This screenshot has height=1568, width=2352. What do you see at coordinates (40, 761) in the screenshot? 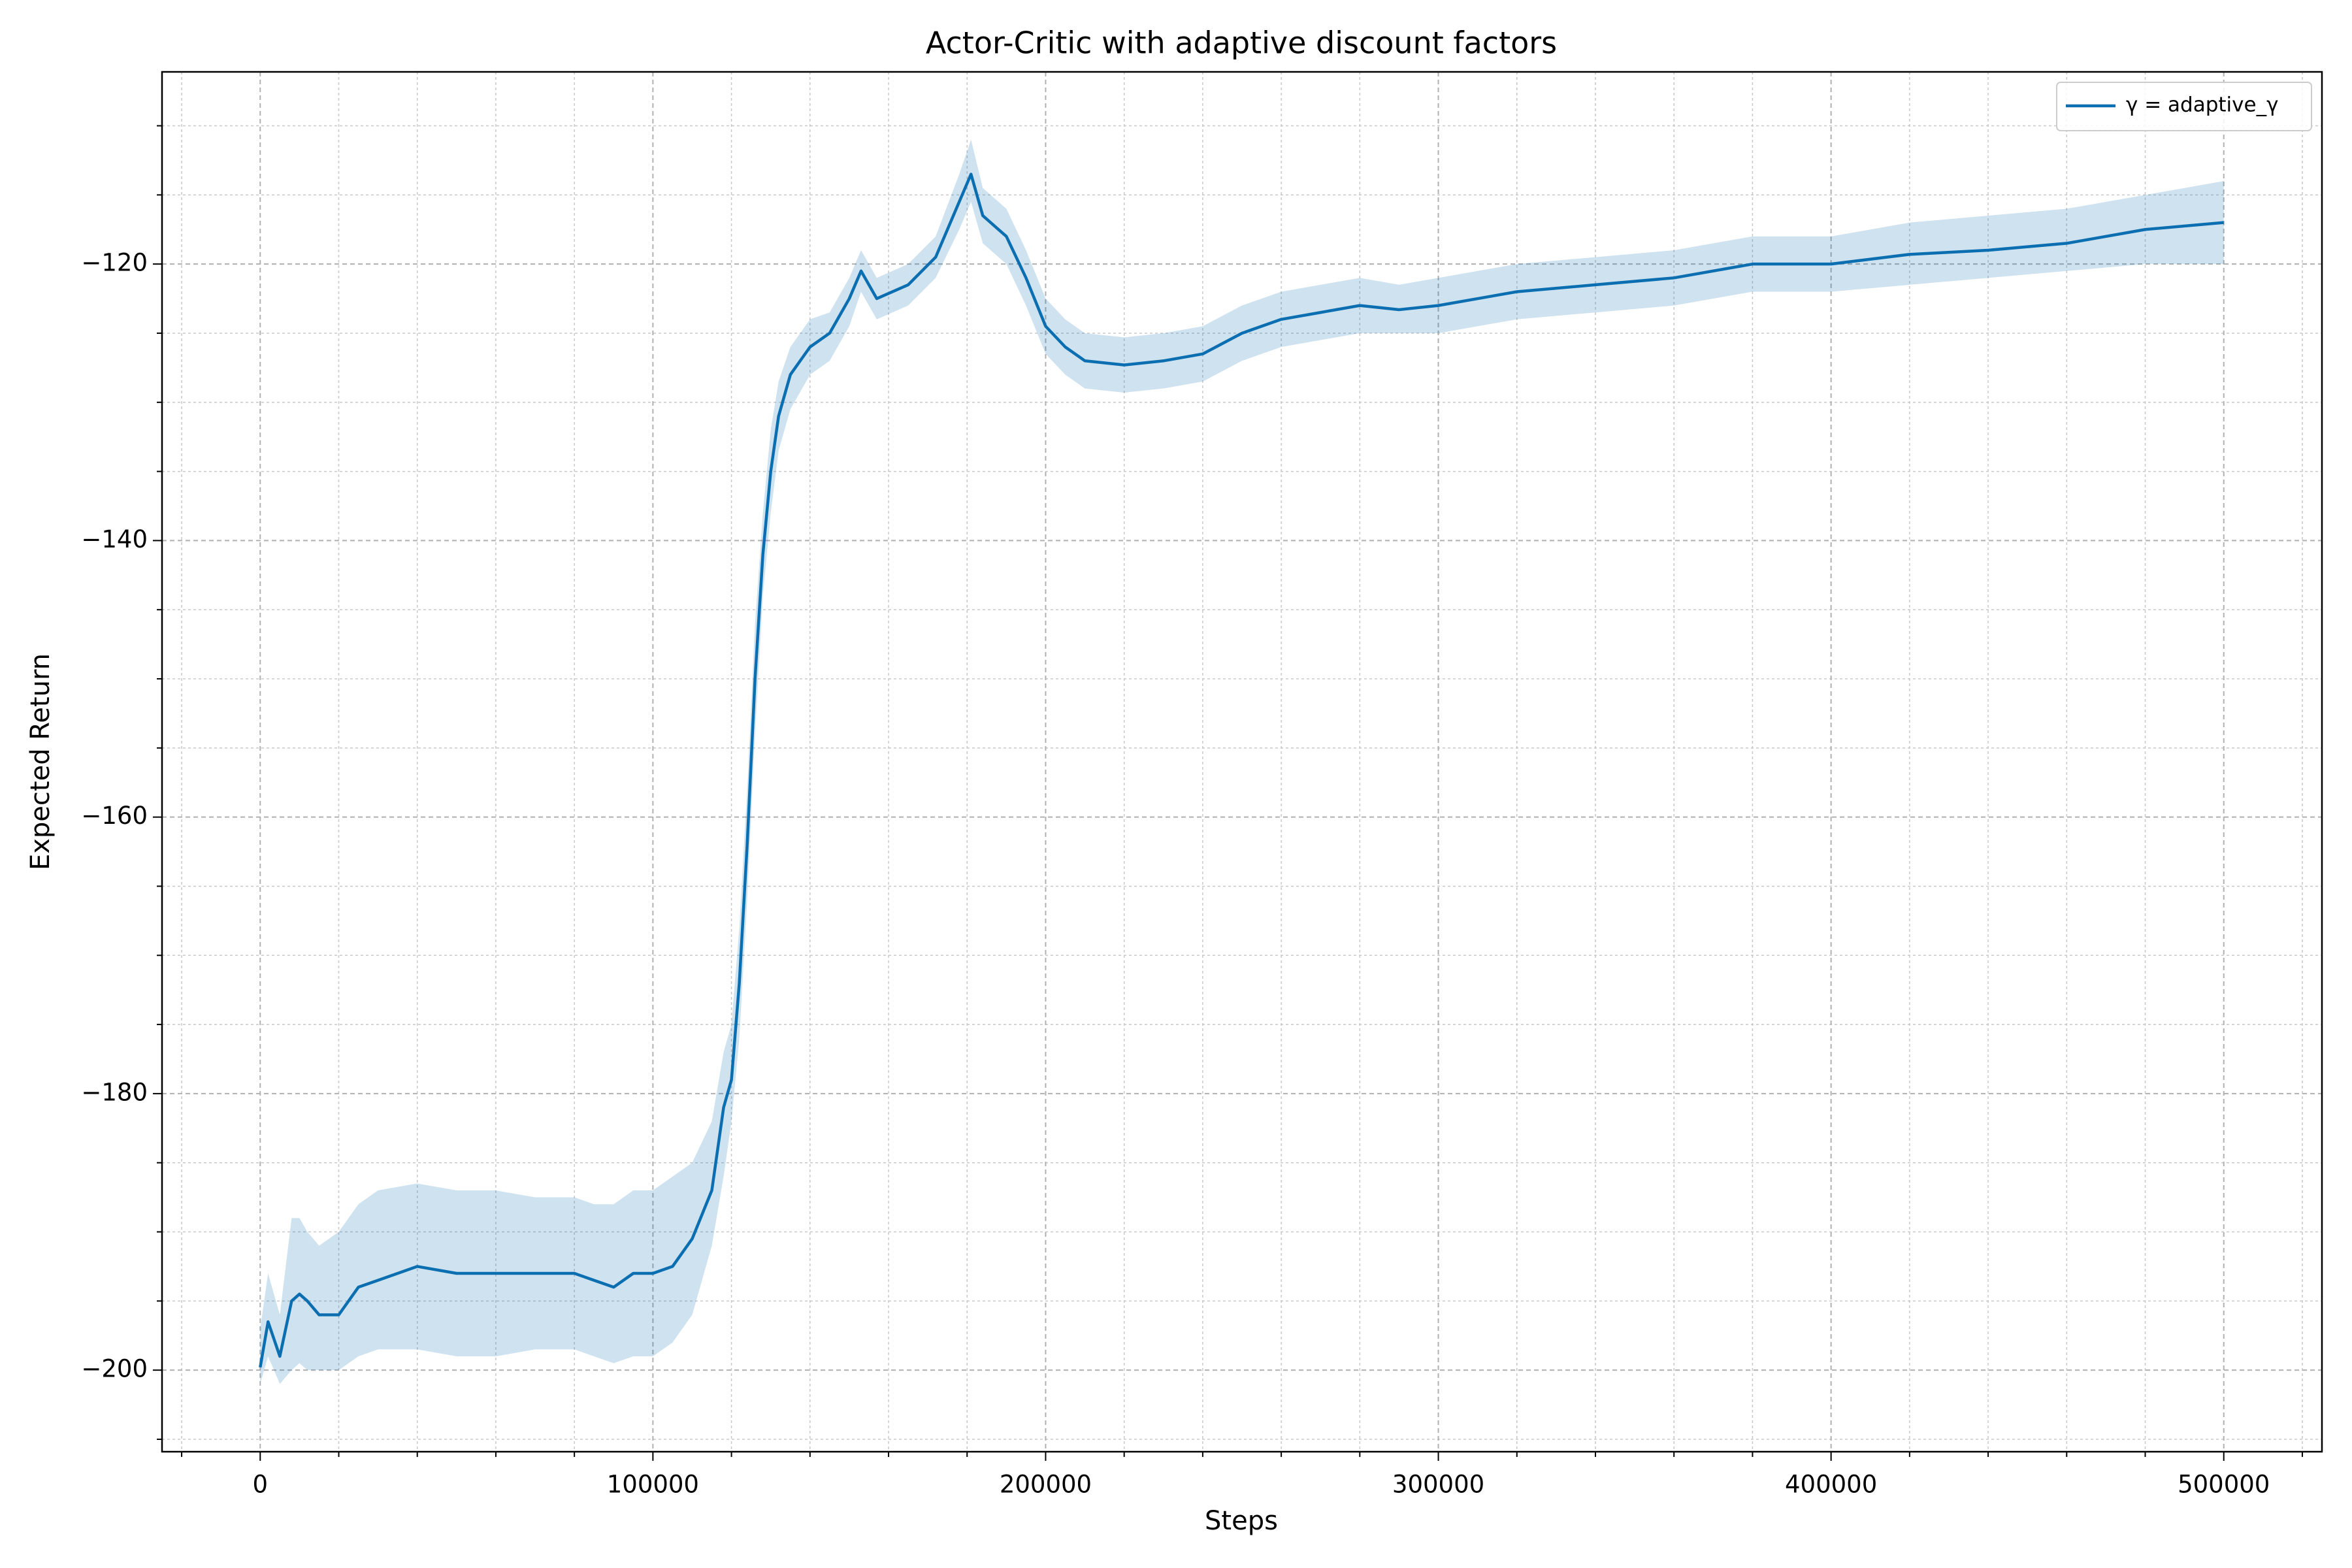
I see `y-axis-label: Expected Return` at bounding box center [40, 761].